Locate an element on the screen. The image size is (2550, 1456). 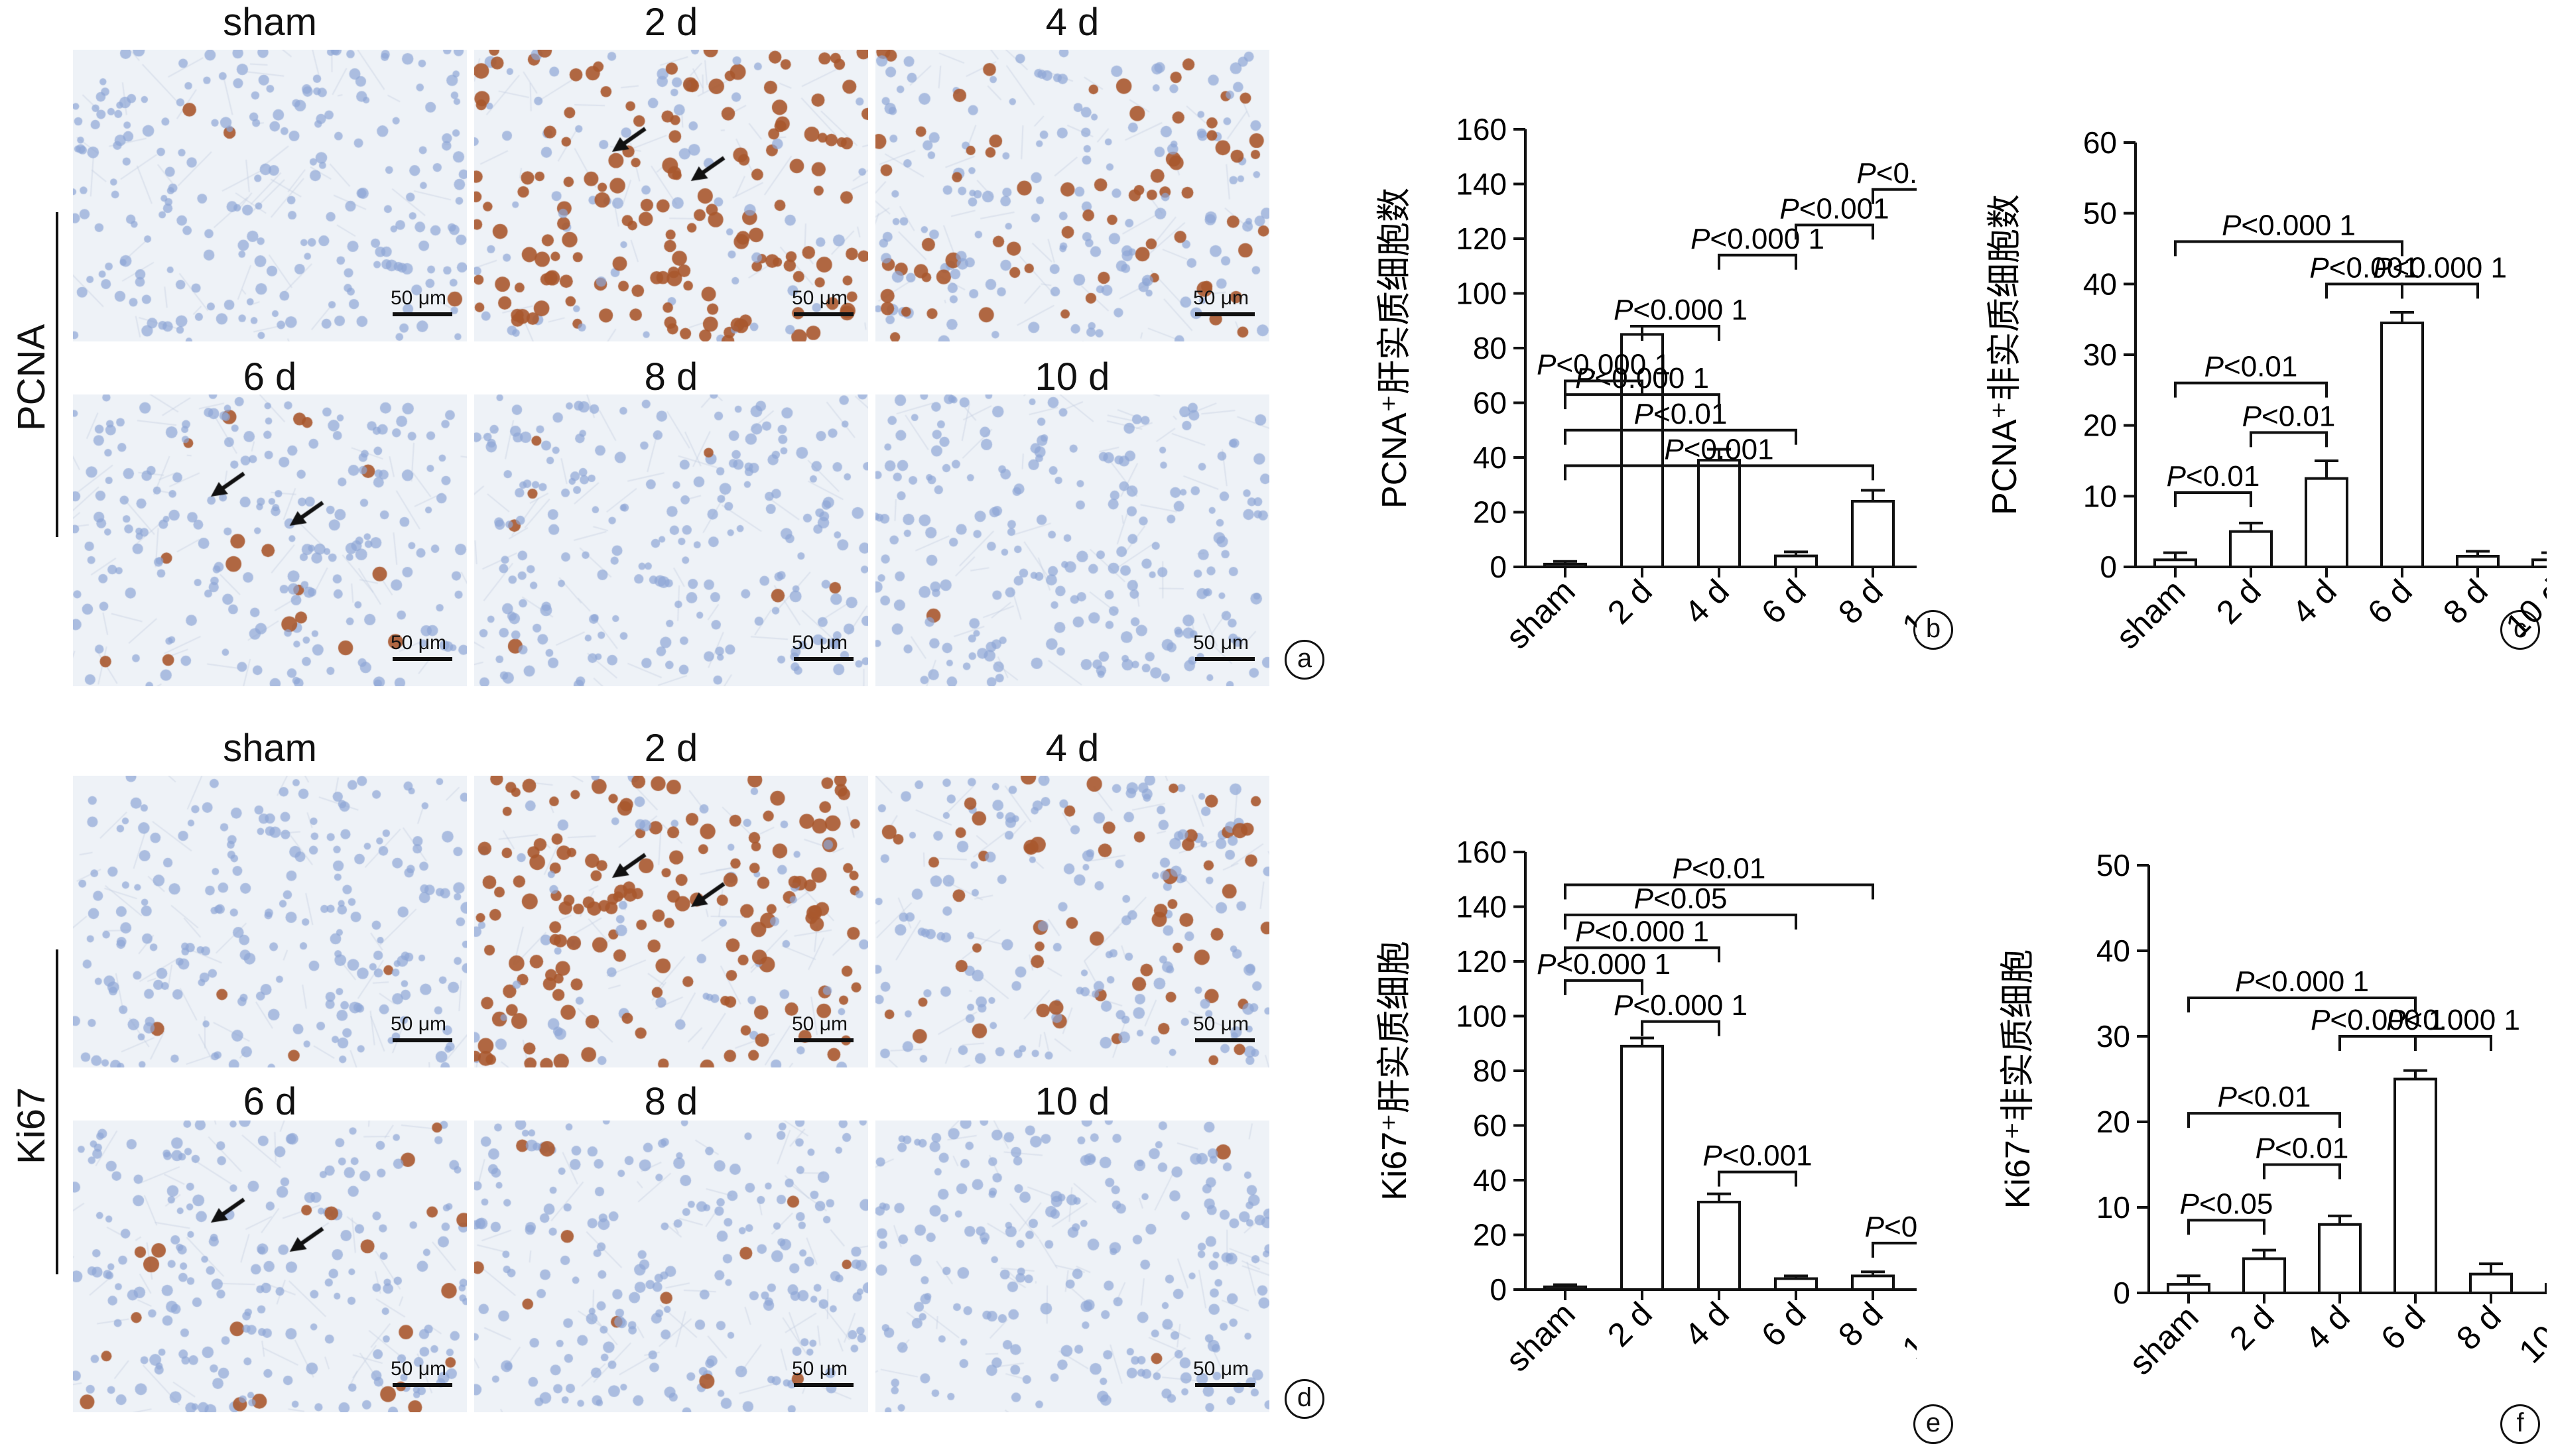
micrograph-title: 8 d is located at coordinates (671, 1101).